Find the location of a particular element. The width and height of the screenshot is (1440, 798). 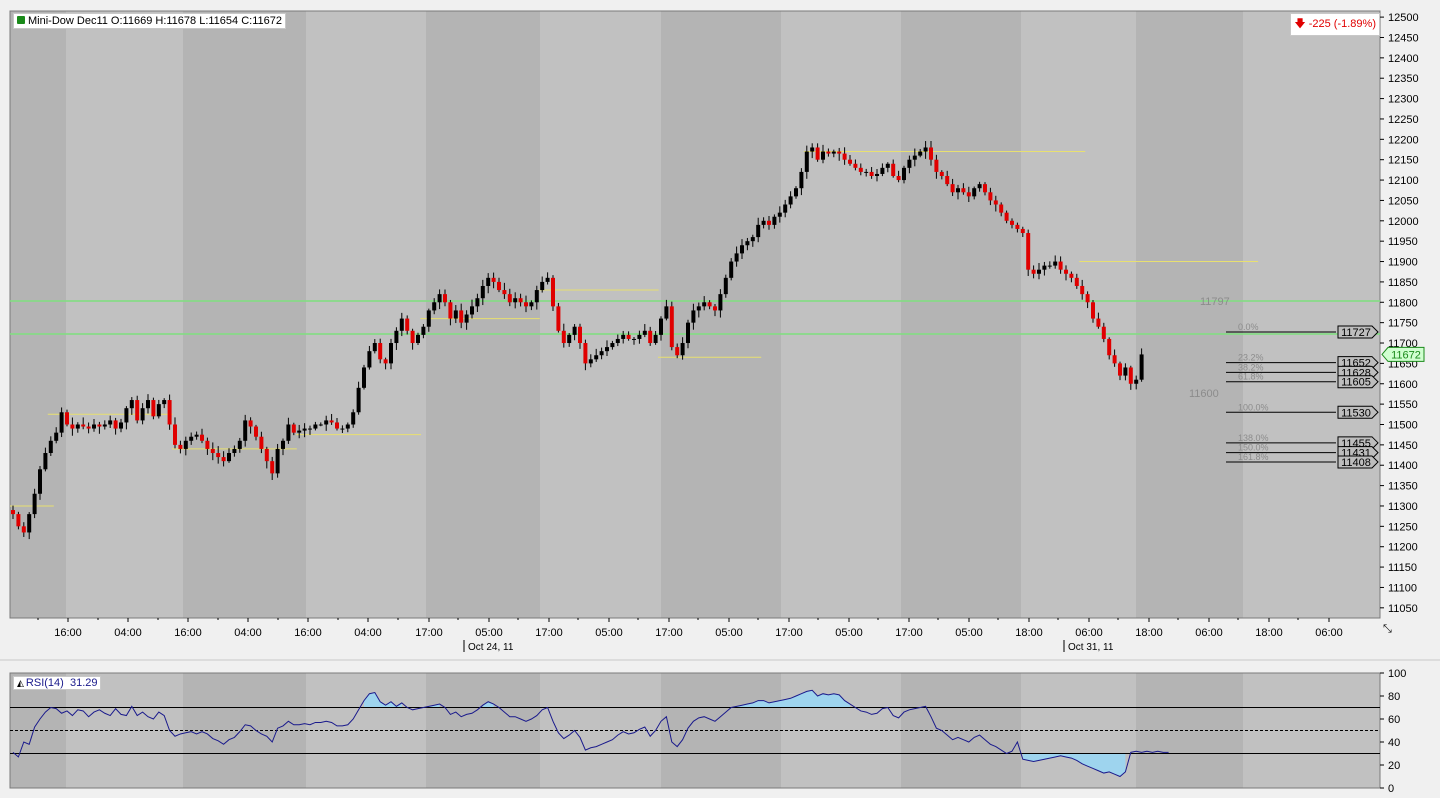

rsi-y-tick-label: 20 is located at coordinates (1394, 766).